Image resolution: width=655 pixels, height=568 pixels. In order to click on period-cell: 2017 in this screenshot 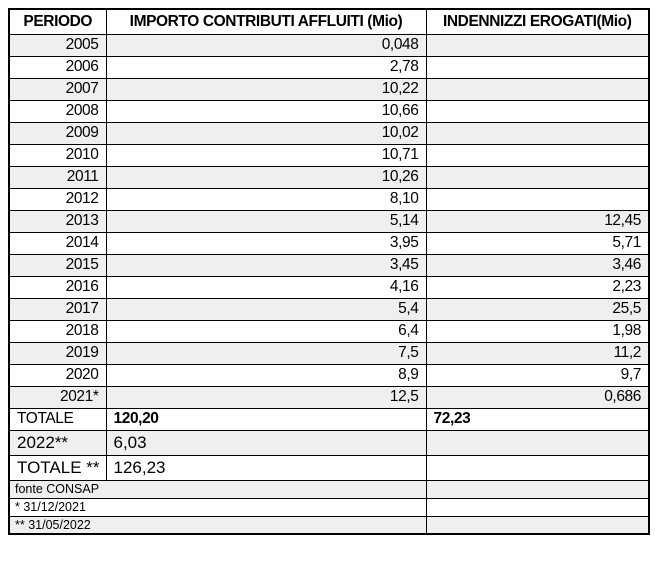, I will do `click(57, 309)`.